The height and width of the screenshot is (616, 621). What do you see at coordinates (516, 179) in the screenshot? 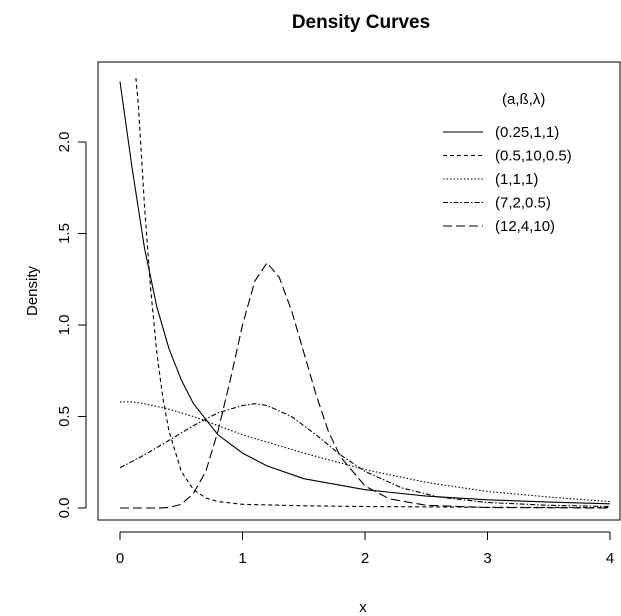
I see `legend-label-3: (1,1,1)` at bounding box center [516, 179].